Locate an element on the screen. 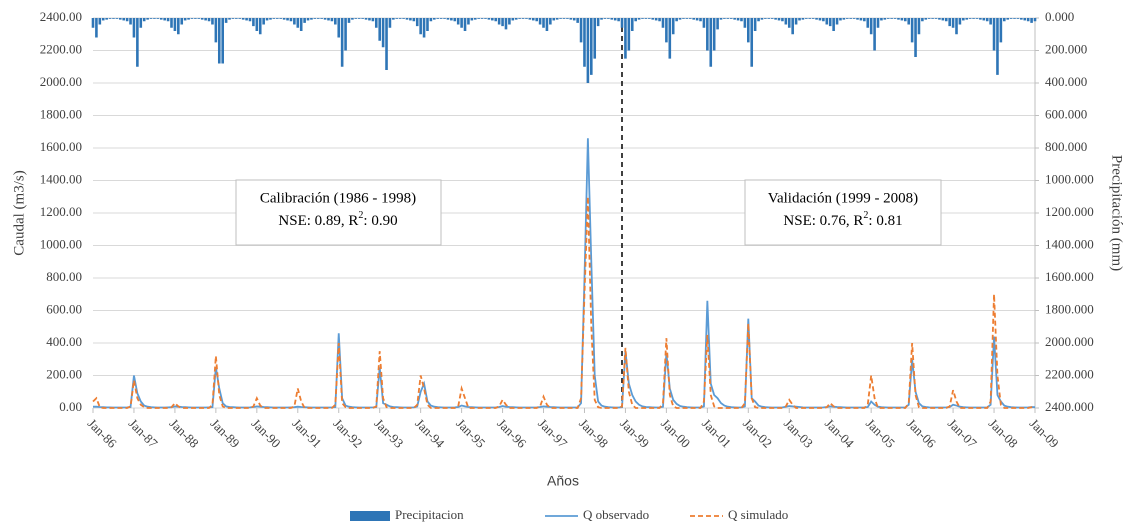  annotation-box is located at coordinates (843, 212).